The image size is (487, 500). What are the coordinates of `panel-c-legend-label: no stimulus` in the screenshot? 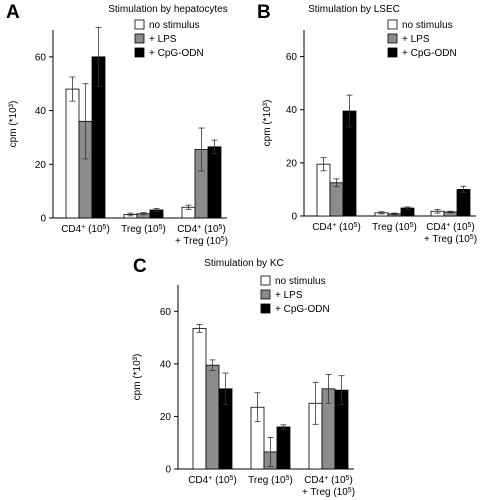 It's located at (300, 281).